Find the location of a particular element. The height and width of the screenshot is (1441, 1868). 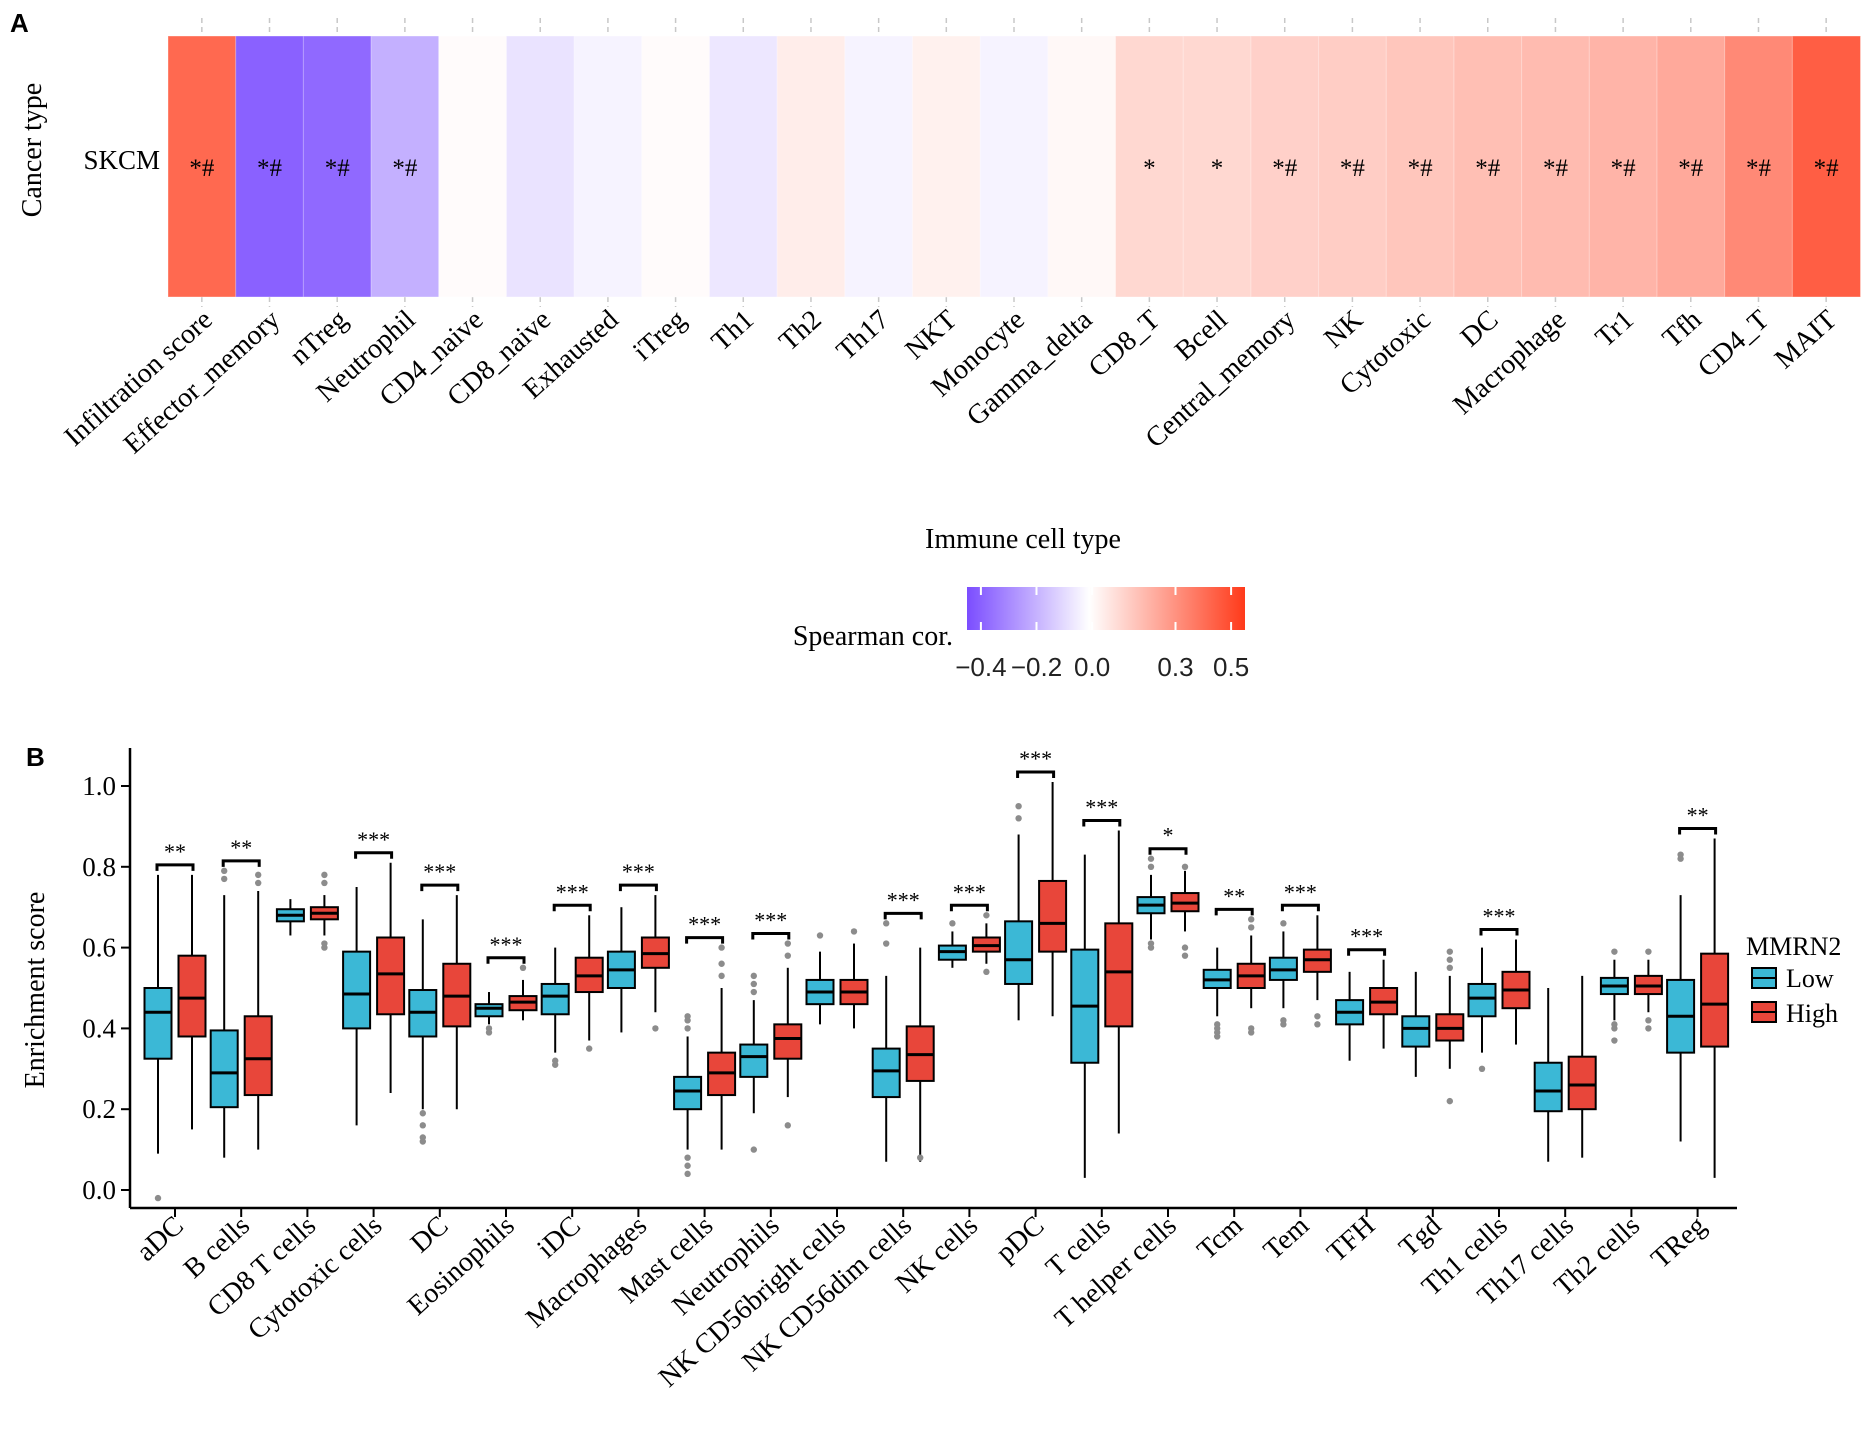

heatmap-x-tick-label: CD8_T is located at coordinates (1124, 343).